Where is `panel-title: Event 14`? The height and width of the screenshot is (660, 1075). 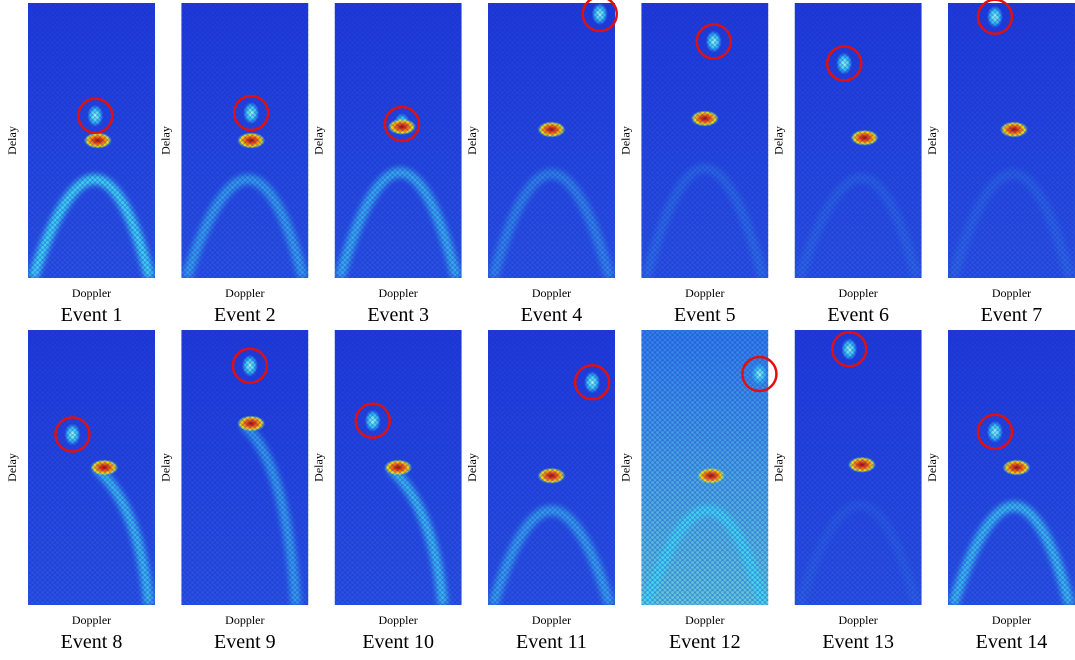
panel-title: Event 14 is located at coordinates (1012, 642).